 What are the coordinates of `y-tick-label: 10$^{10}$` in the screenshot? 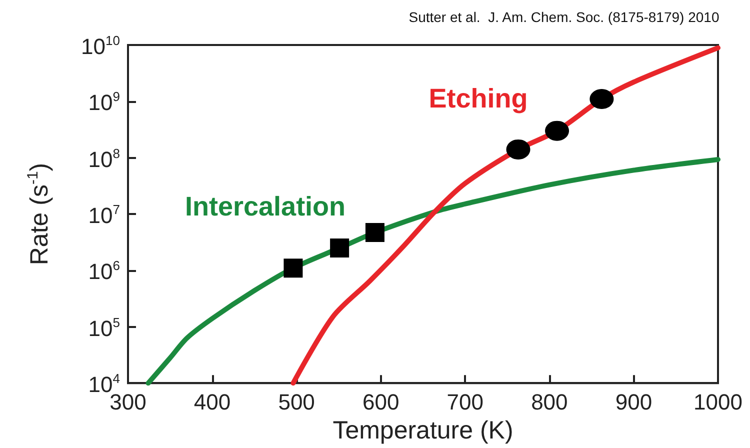 It's located at (100, 46).